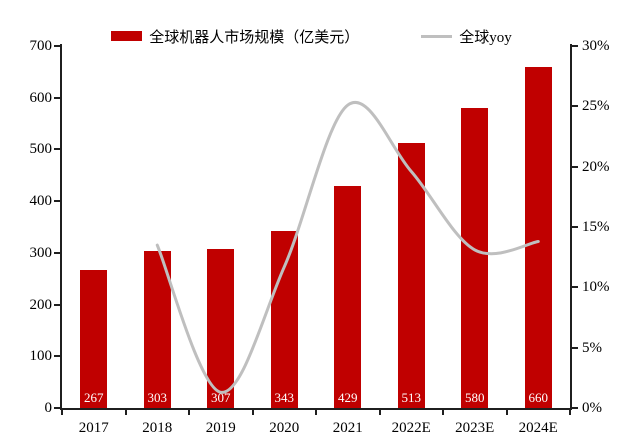  I want to click on legend-item-yoy: 全球yoy, so click(466, 36).